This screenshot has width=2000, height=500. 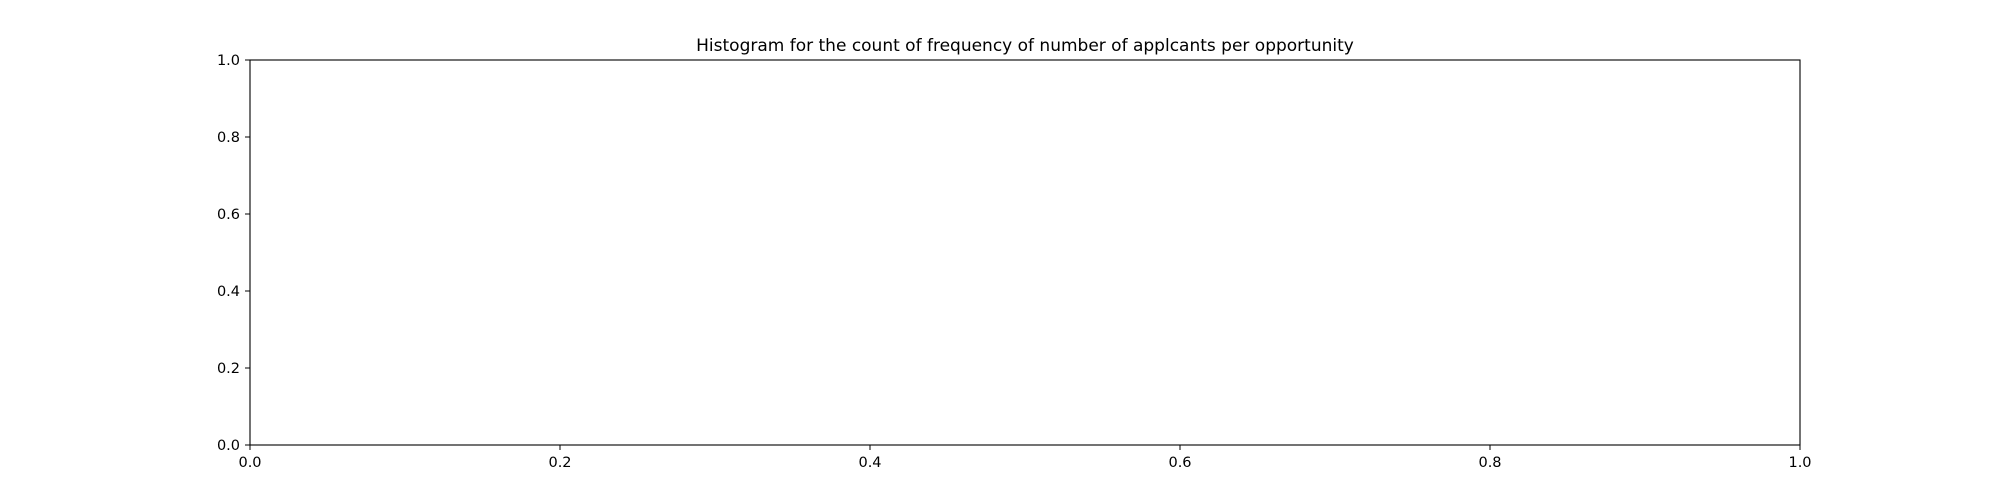 What do you see at coordinates (228, 446) in the screenshot?
I see `y-tick-label: 0.0` at bounding box center [228, 446].